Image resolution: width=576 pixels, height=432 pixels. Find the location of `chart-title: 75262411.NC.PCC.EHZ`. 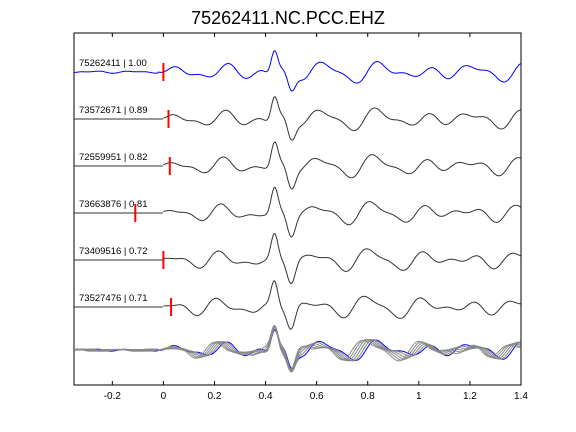

chart-title: 75262411.NC.PCC.EHZ is located at coordinates (288, 18).